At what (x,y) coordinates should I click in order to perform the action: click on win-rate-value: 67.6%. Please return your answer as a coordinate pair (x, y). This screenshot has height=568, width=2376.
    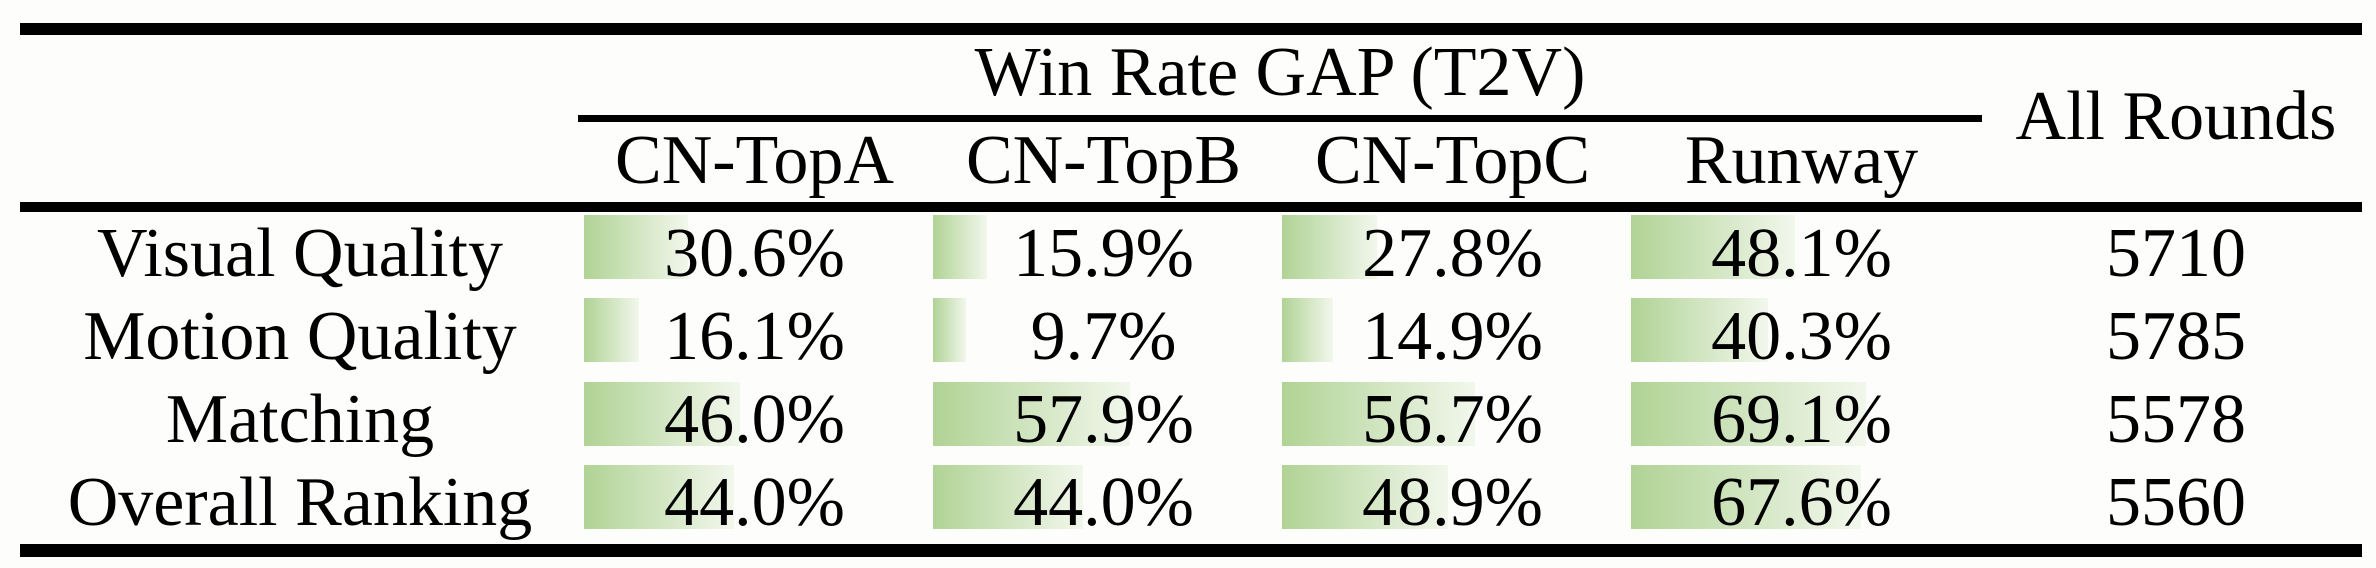
    Looking at the image, I should click on (1801, 503).